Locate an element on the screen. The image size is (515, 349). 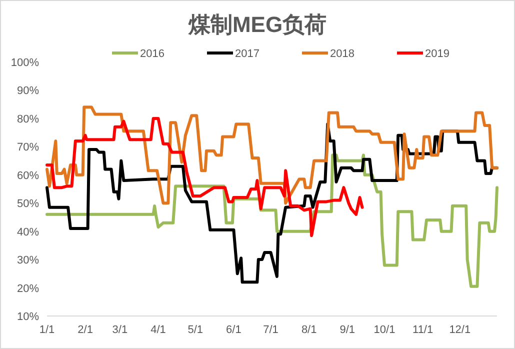
y-tick-label: 60% is located at coordinates (28, 176).